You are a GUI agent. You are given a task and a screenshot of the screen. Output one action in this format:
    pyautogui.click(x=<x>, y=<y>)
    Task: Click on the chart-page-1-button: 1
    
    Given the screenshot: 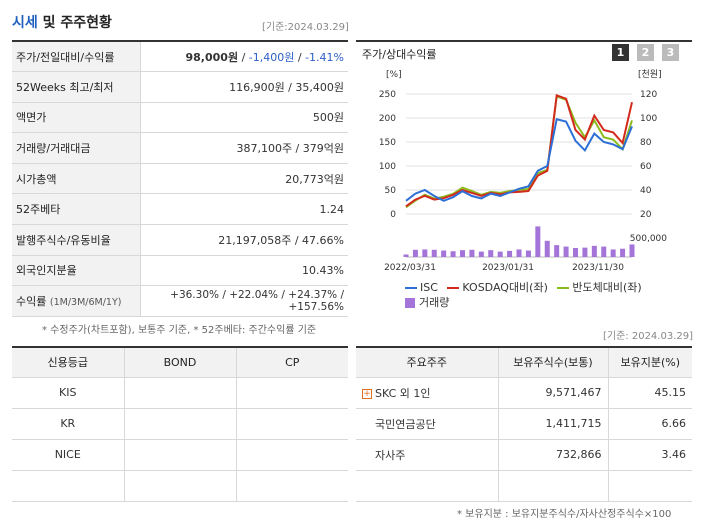 What is the action you would take?
    pyautogui.click(x=620, y=52)
    